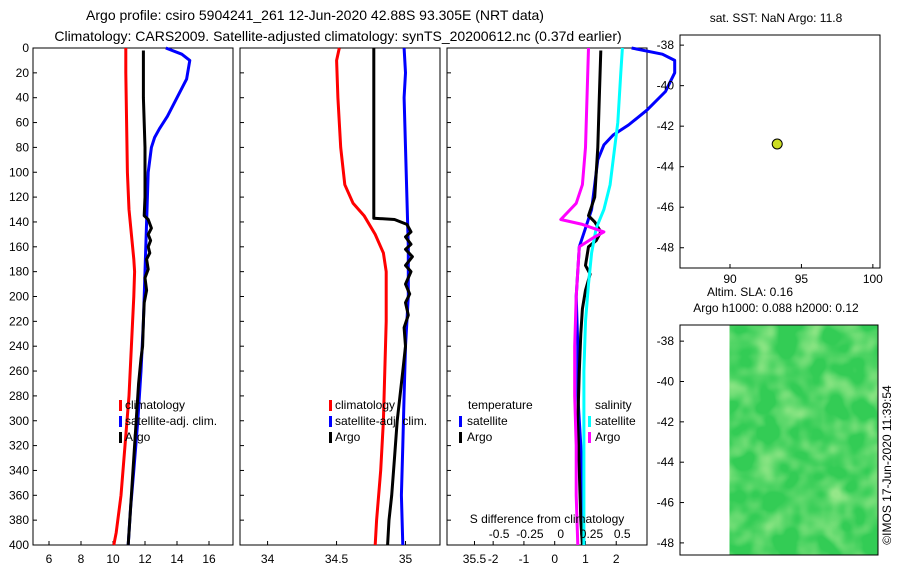  I want to click on depth-tick-label: 240, so click(19, 346).